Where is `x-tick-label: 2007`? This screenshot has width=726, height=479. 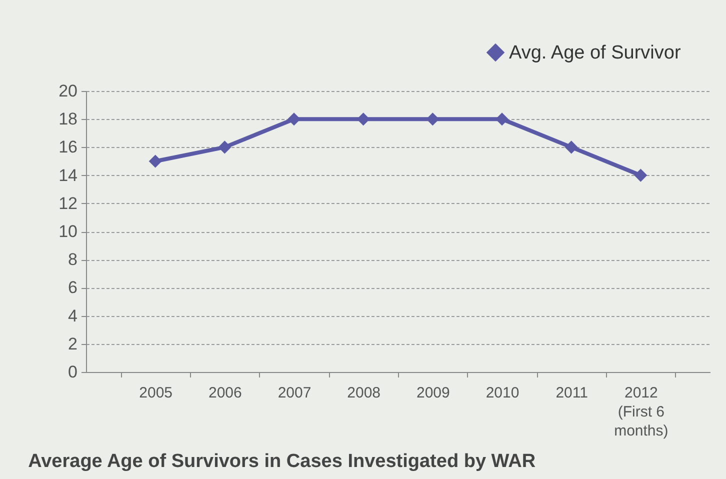 x-tick-label: 2007 is located at coordinates (295, 393).